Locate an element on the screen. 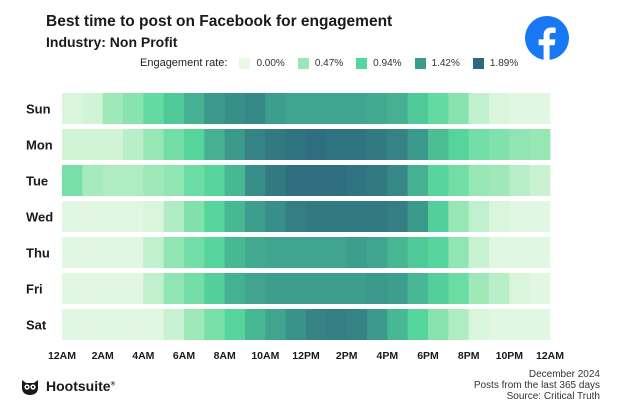  legend-label: 1.89% is located at coordinates (504, 63).